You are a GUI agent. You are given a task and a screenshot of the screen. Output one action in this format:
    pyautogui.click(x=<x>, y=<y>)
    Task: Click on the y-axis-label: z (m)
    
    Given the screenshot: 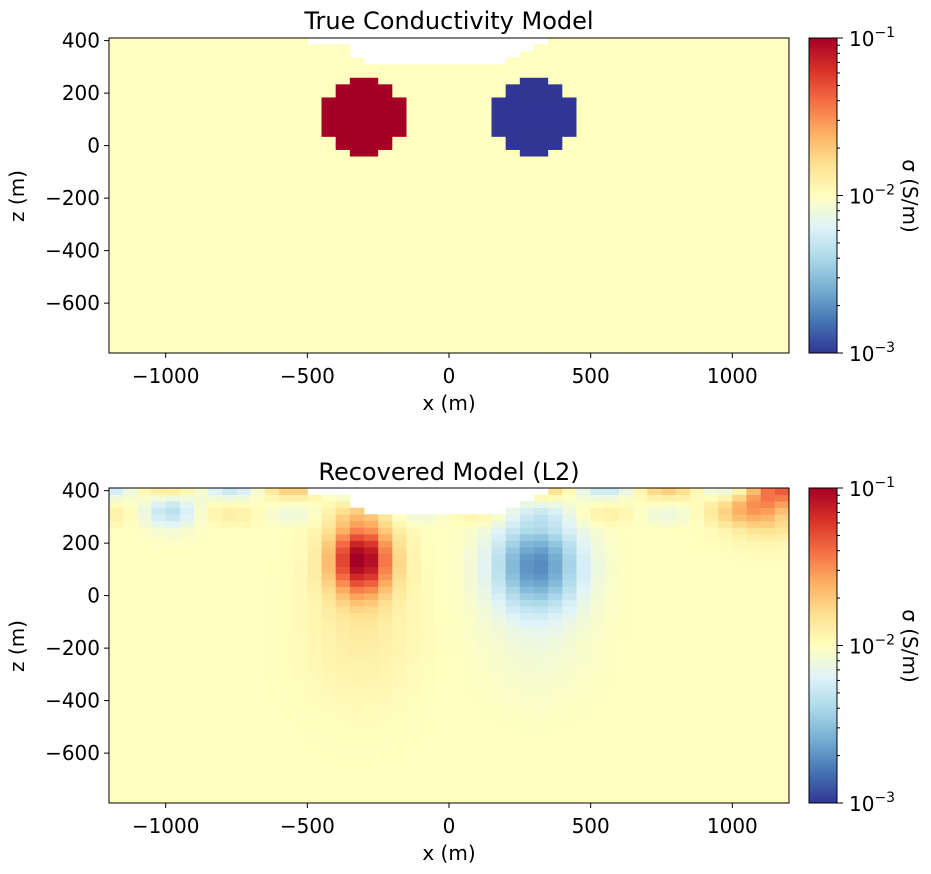 What is the action you would take?
    pyautogui.click(x=17, y=646)
    